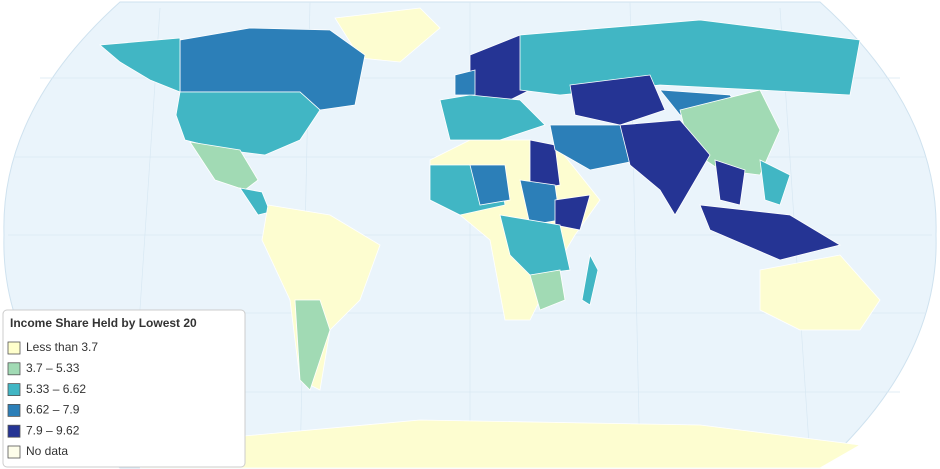 The width and height of the screenshot is (940, 469). What do you see at coordinates (53, 410) in the screenshot?
I see `legend-label: 6.62 – 7.9` at bounding box center [53, 410].